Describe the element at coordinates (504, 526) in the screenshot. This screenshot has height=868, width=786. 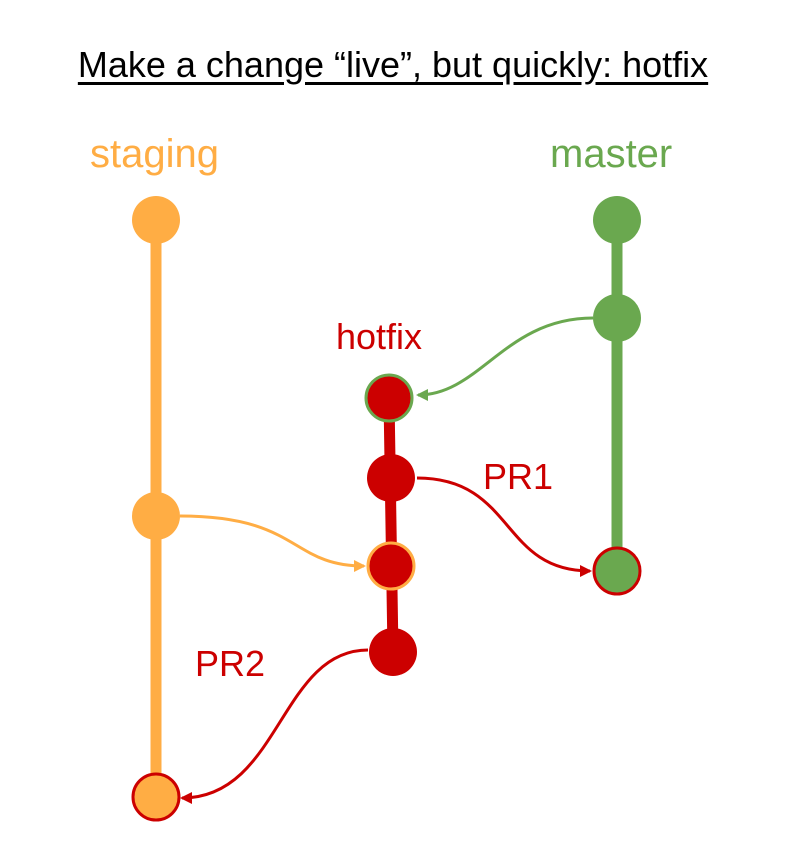
I see `pr1-arrow` at that location.